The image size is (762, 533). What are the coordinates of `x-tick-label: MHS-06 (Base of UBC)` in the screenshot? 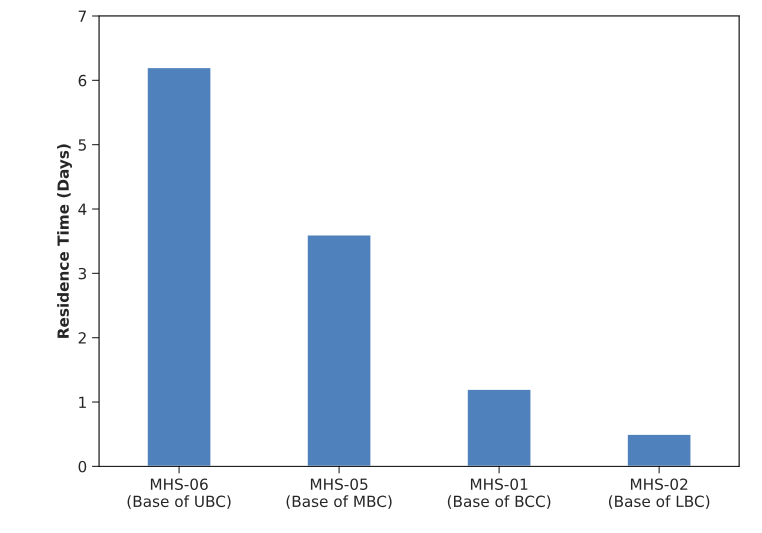 It's located at (179, 493).